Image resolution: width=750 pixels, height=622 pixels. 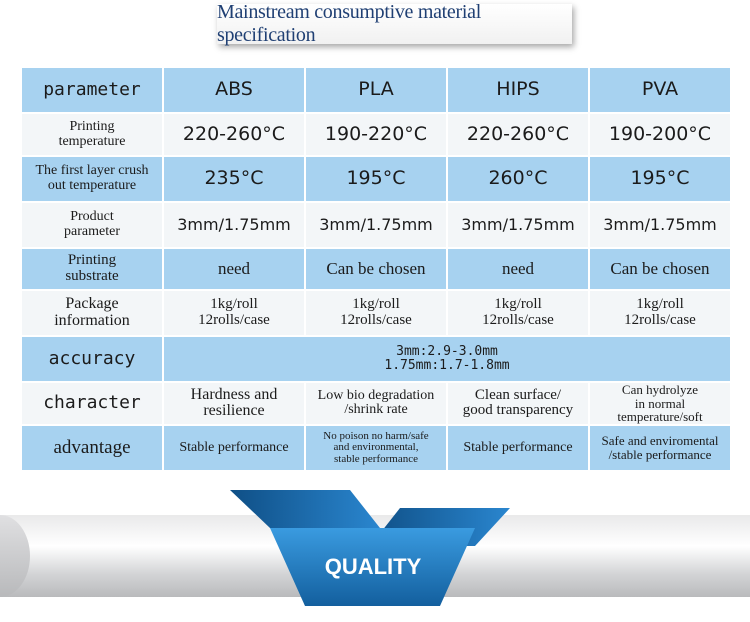 What do you see at coordinates (234, 225) in the screenshot?
I see `cell-abs-product: 3mm/1.75mm` at bounding box center [234, 225].